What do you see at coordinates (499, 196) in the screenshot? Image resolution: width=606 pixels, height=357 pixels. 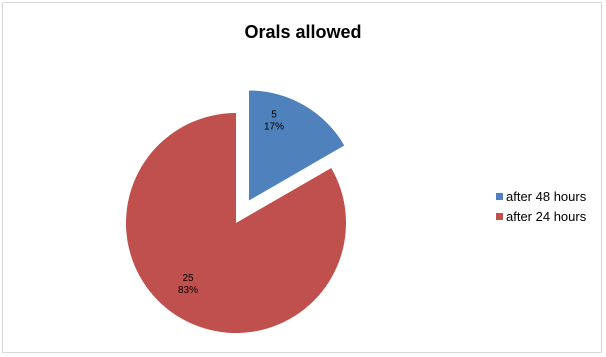 I see `legend-swatch-after-48-hours` at bounding box center [499, 196].